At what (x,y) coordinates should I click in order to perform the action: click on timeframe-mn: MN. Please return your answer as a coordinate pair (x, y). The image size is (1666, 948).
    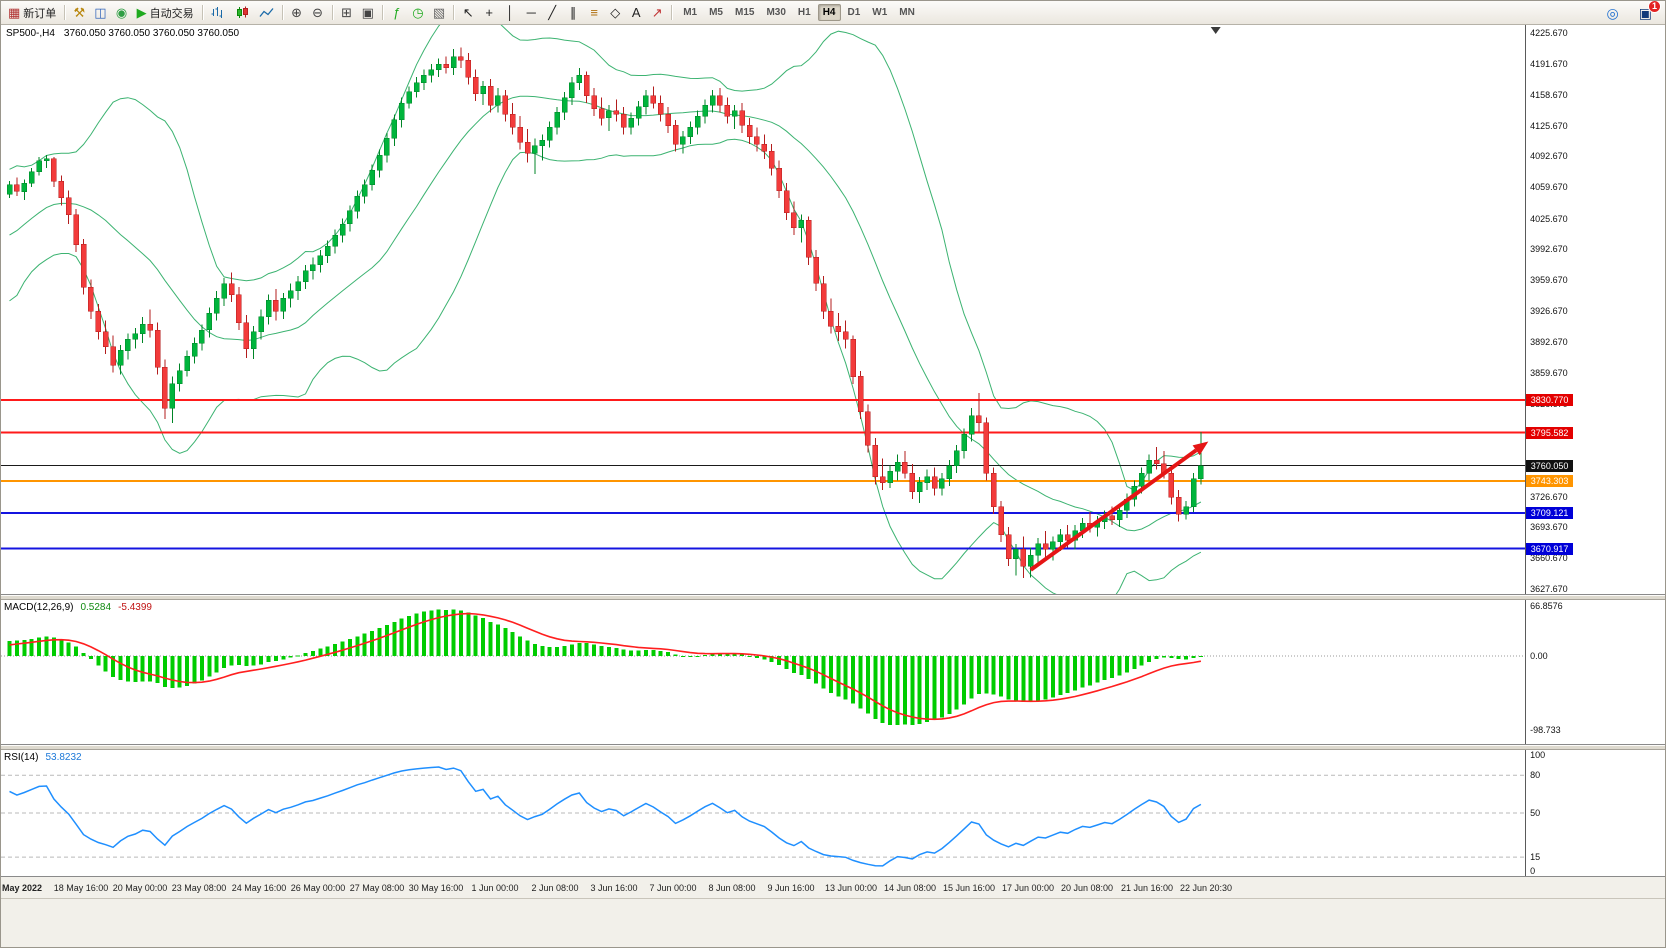
    Looking at the image, I should click on (907, 12).